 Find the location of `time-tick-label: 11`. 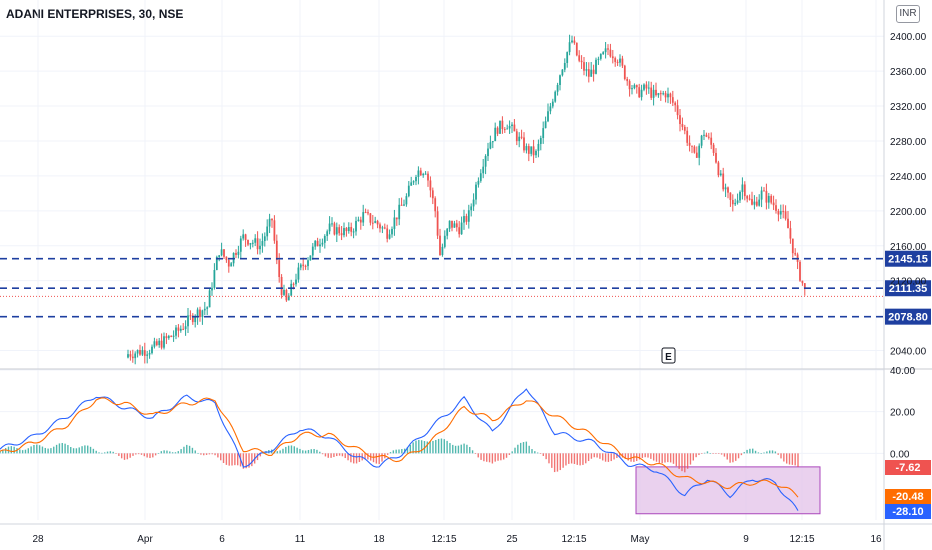

time-tick-label: 11 is located at coordinates (300, 539).